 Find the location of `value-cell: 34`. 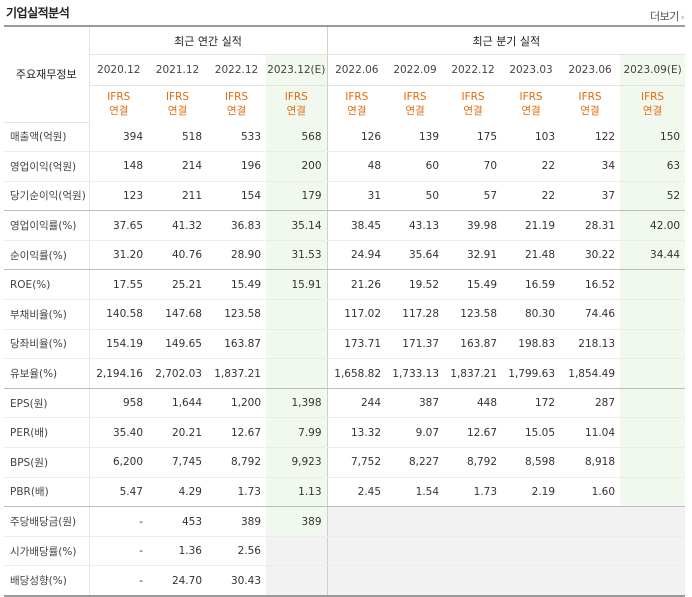

value-cell: 34 is located at coordinates (590, 166).